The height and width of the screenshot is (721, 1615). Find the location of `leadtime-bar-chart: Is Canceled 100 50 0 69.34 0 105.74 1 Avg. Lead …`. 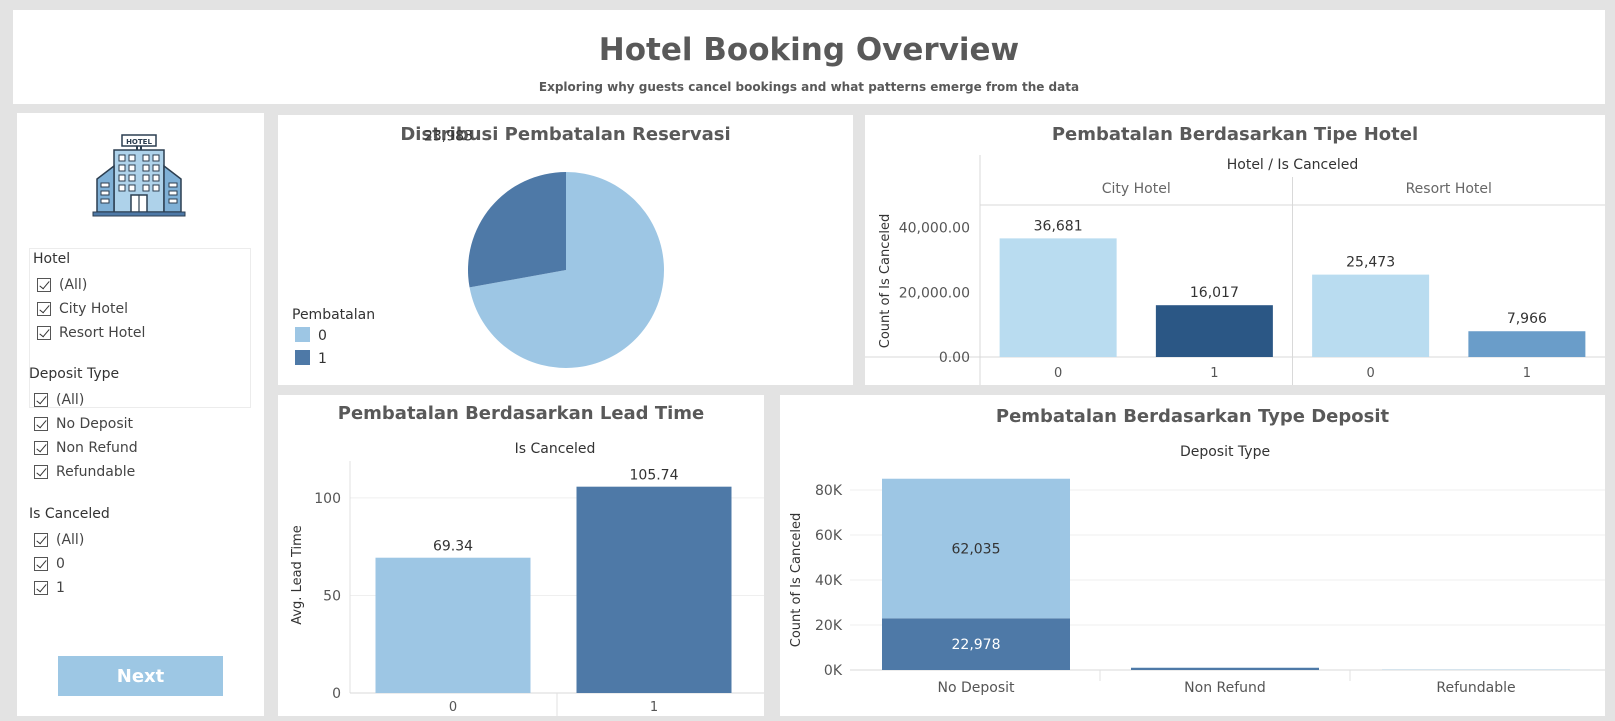

leadtime-bar-chart: Is Canceled 100 50 0 69.34 0 105.74 1 Avg. Lead … is located at coordinates (527, 578).